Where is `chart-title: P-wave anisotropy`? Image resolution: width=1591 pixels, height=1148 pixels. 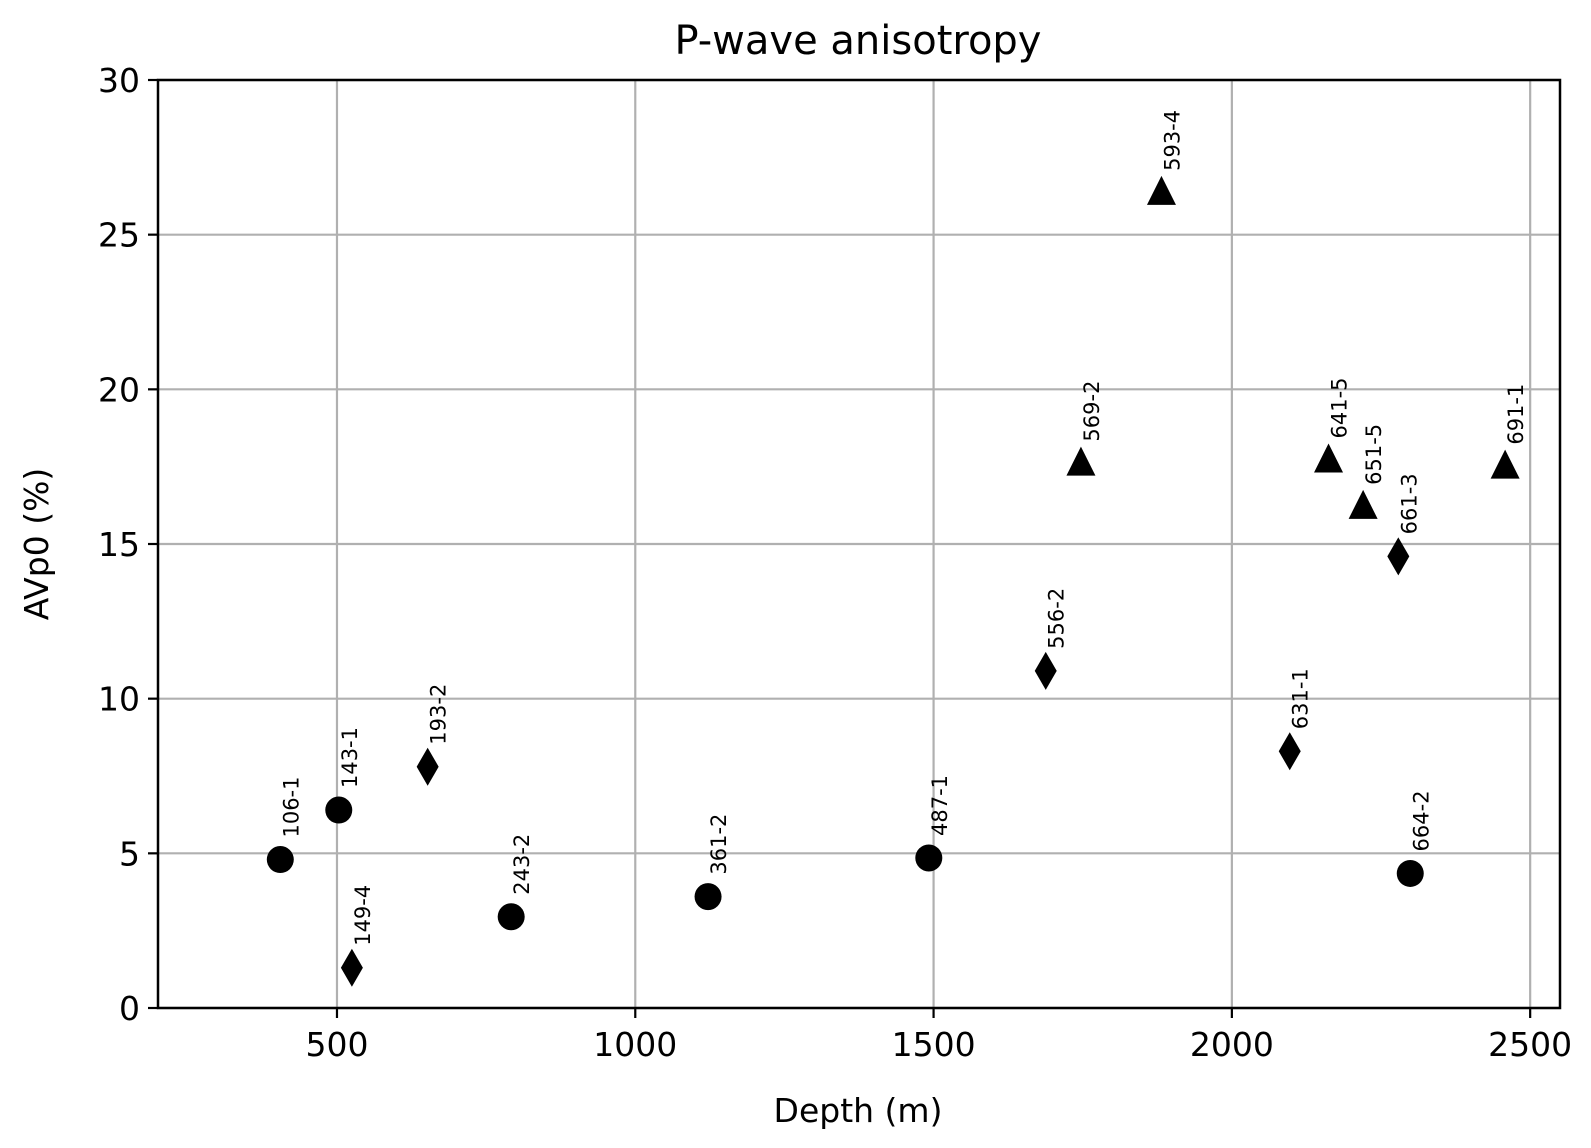
chart-title: P-wave anisotropy is located at coordinates (858, 41).